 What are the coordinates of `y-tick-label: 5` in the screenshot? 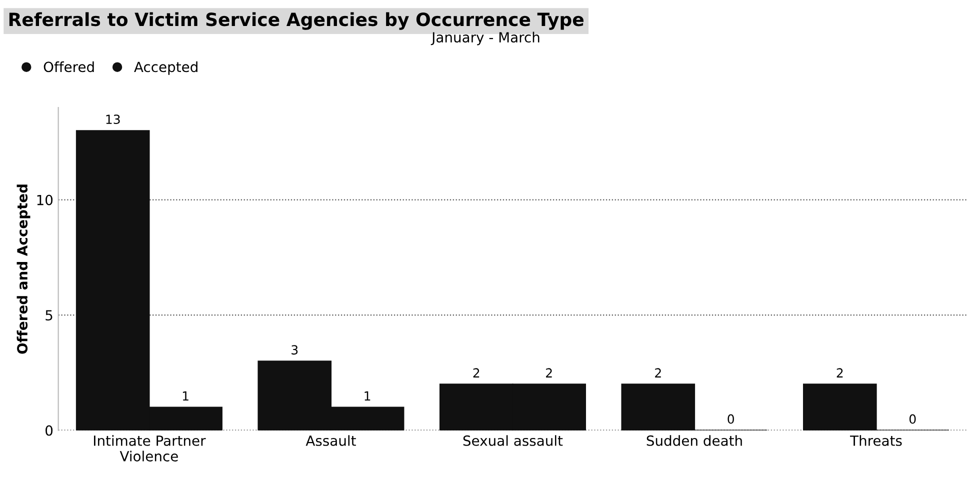 It's located at (49, 315).